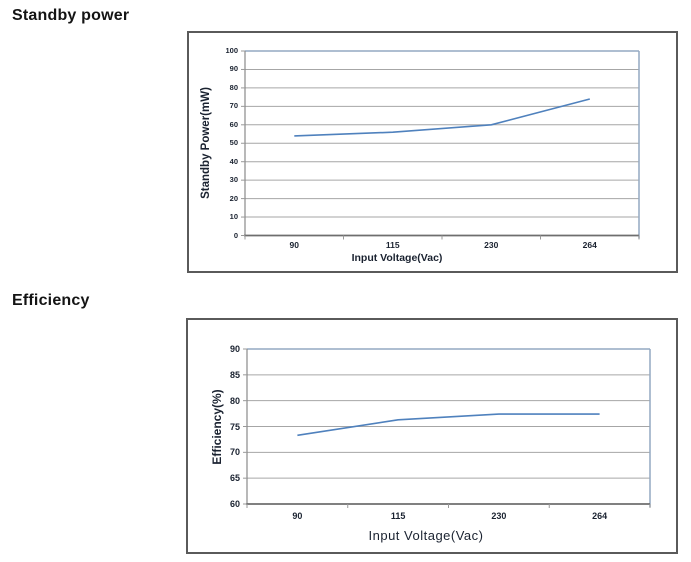 The height and width of the screenshot is (562, 691). What do you see at coordinates (206, 143) in the screenshot?
I see `y-axis-title: Standby Power(mW)` at bounding box center [206, 143].